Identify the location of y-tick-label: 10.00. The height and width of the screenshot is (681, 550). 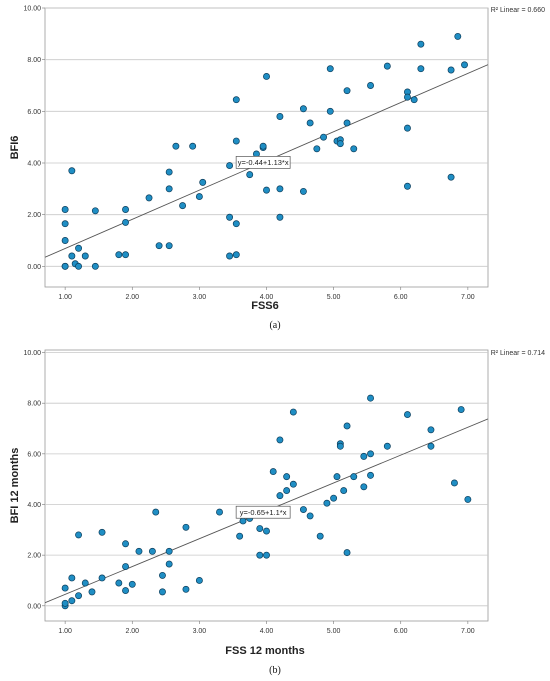
(32, 353).